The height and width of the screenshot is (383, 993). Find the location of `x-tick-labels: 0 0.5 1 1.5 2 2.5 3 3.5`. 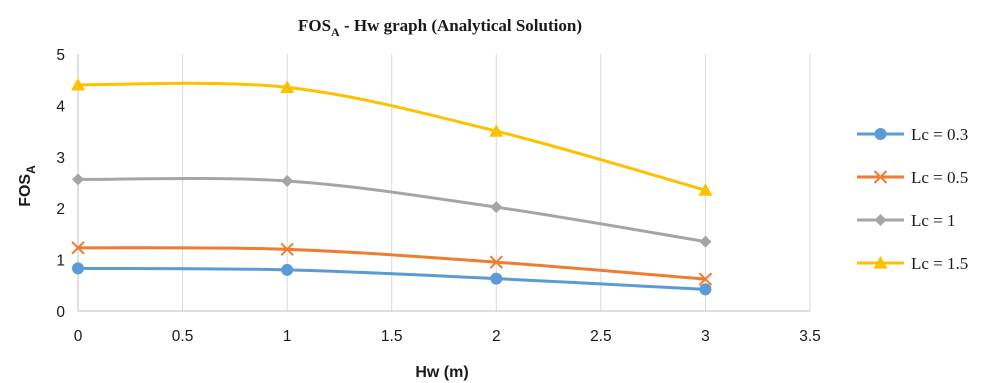

x-tick-labels: 0 0.5 1 1.5 2 2.5 3 3.5 is located at coordinates (447, 336).